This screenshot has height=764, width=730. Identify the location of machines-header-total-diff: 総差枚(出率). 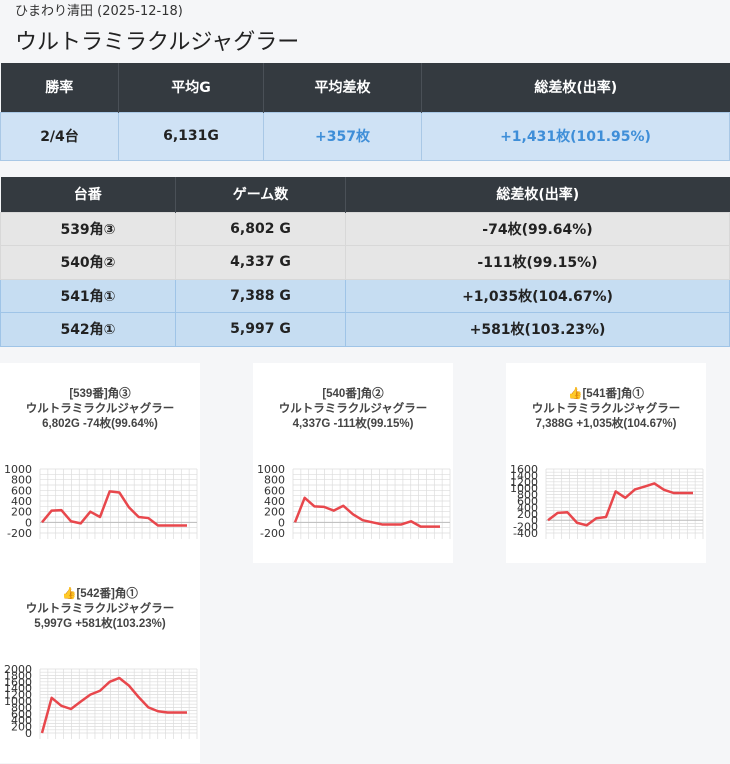
(537, 194).